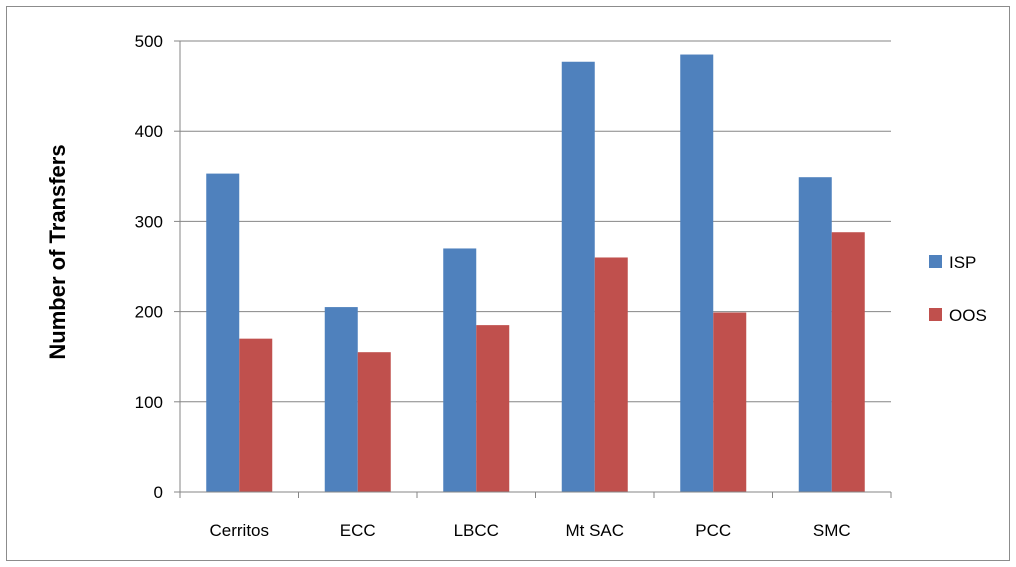 The image size is (1016, 567). I want to click on bar-isp-smc, so click(815, 334).